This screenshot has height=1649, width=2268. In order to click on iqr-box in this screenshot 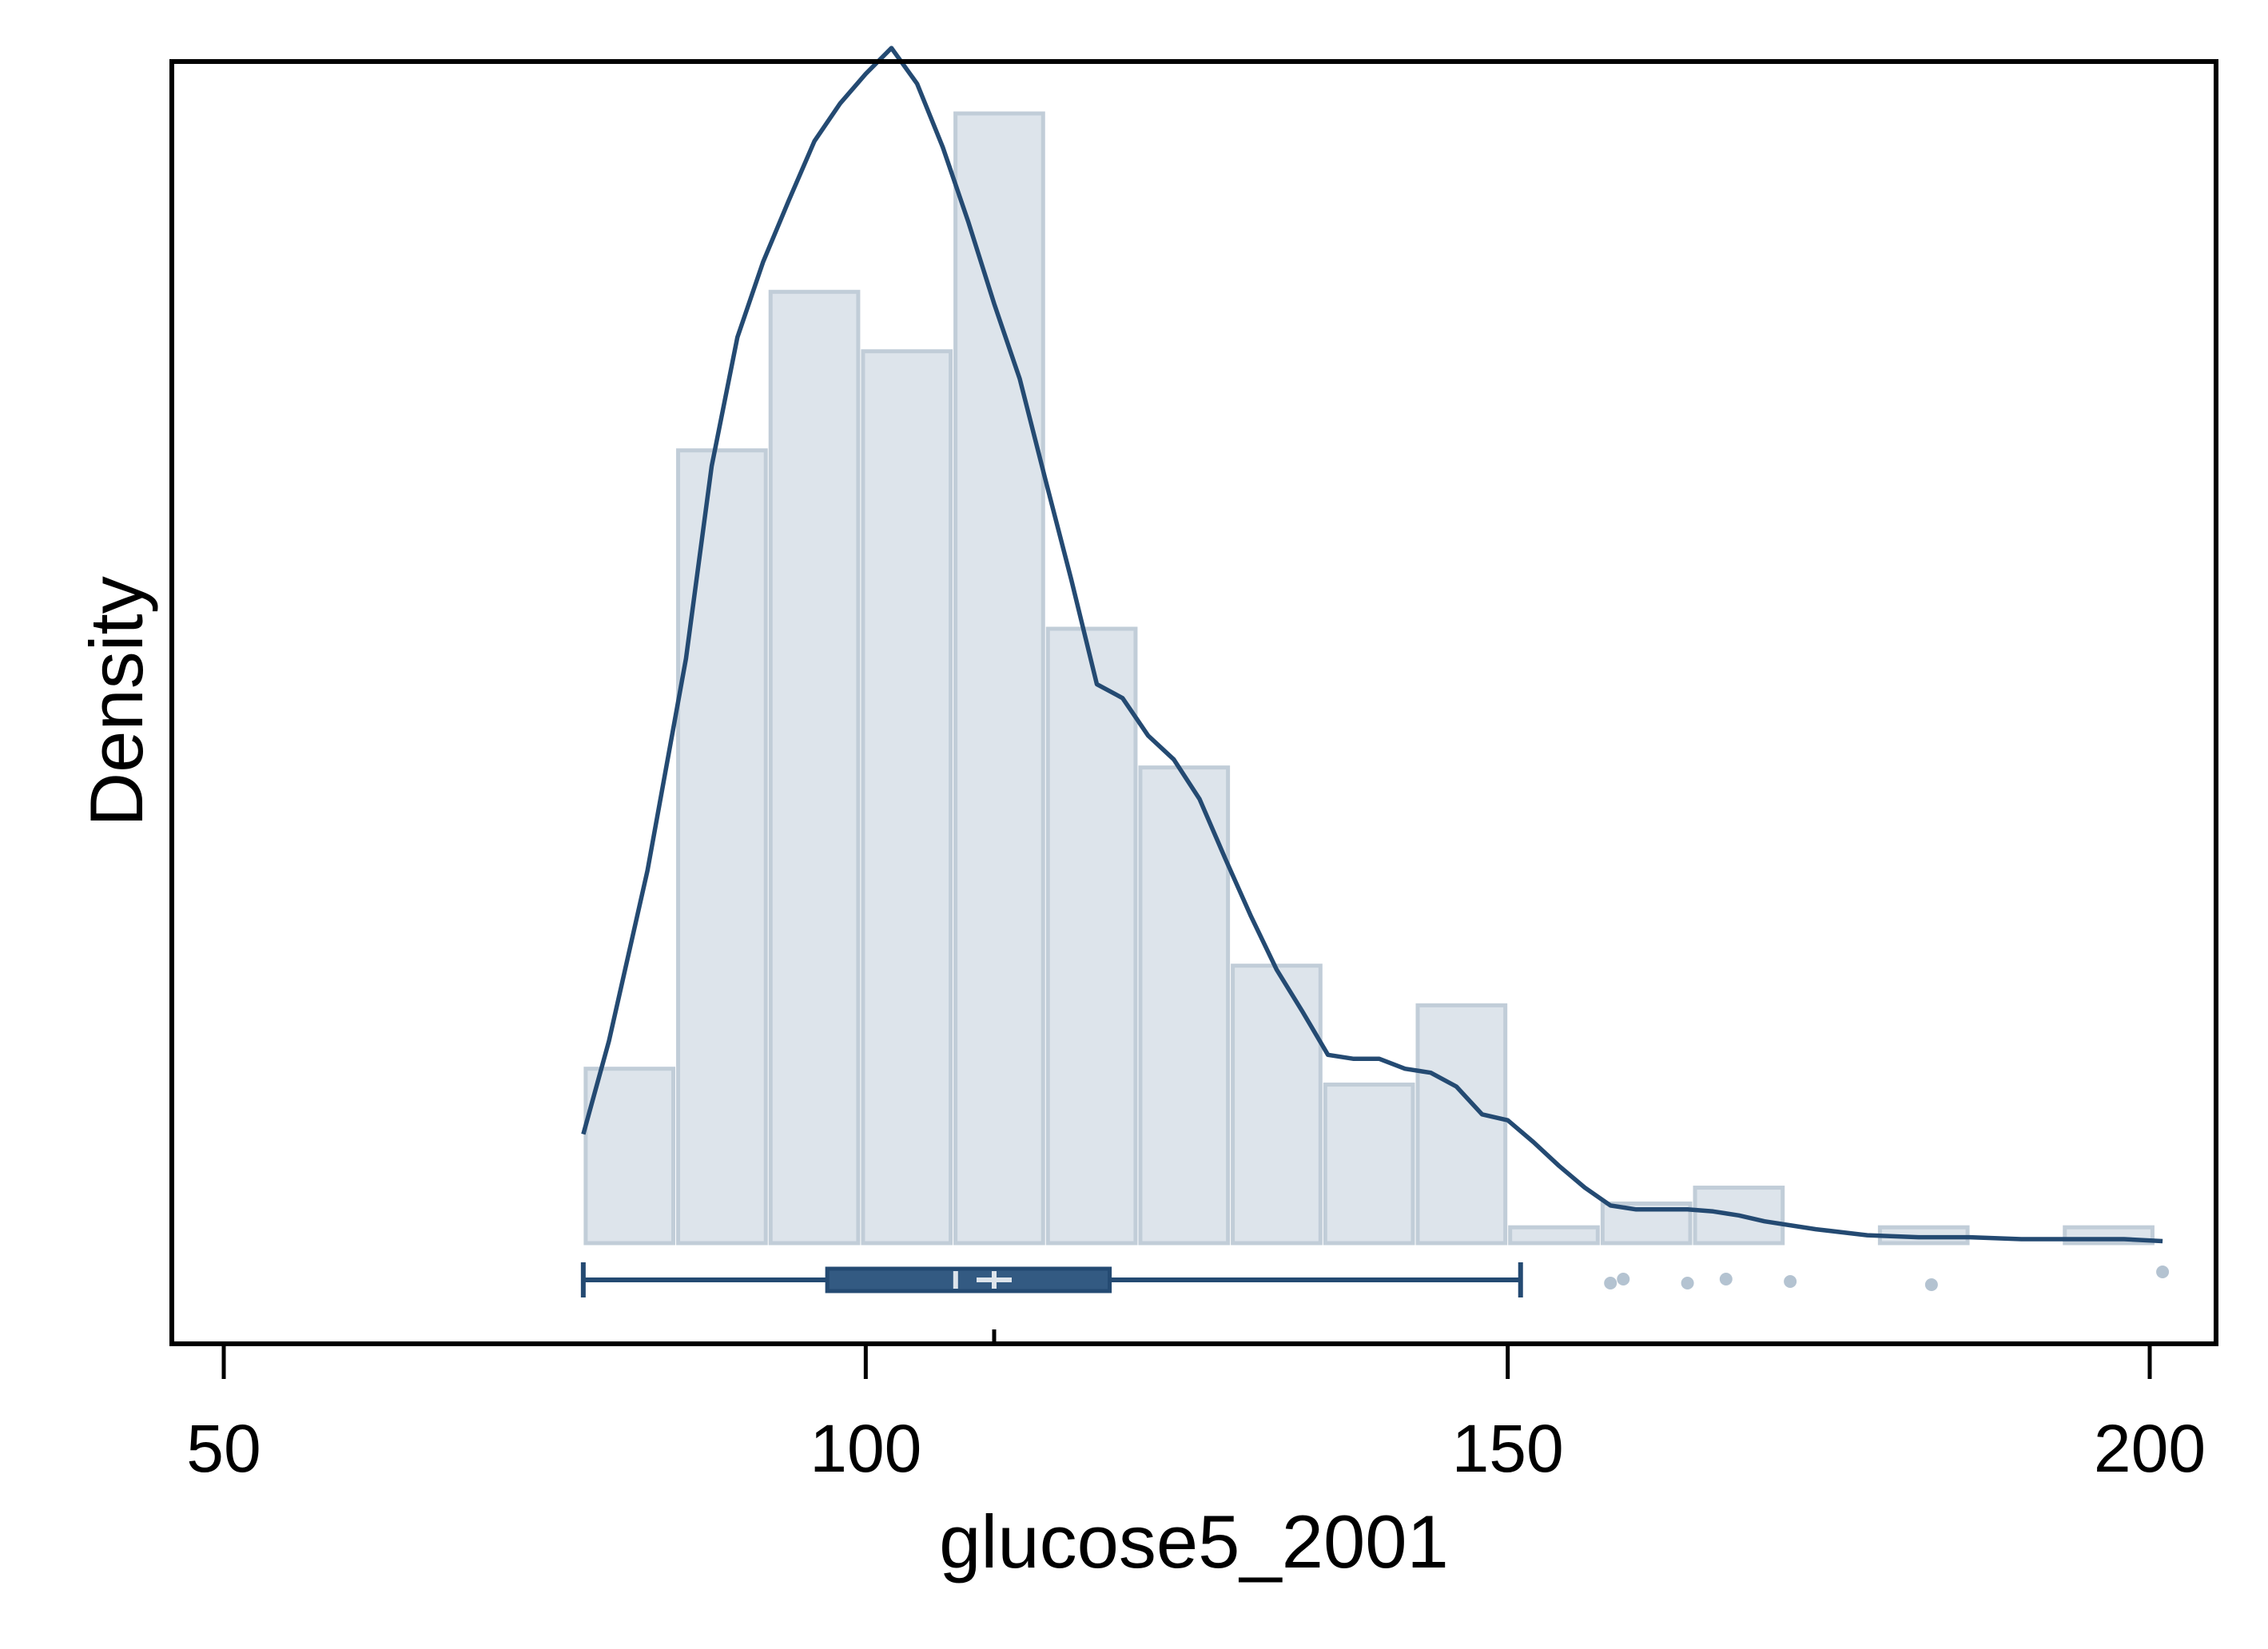, I will do `click(968, 1279)`.